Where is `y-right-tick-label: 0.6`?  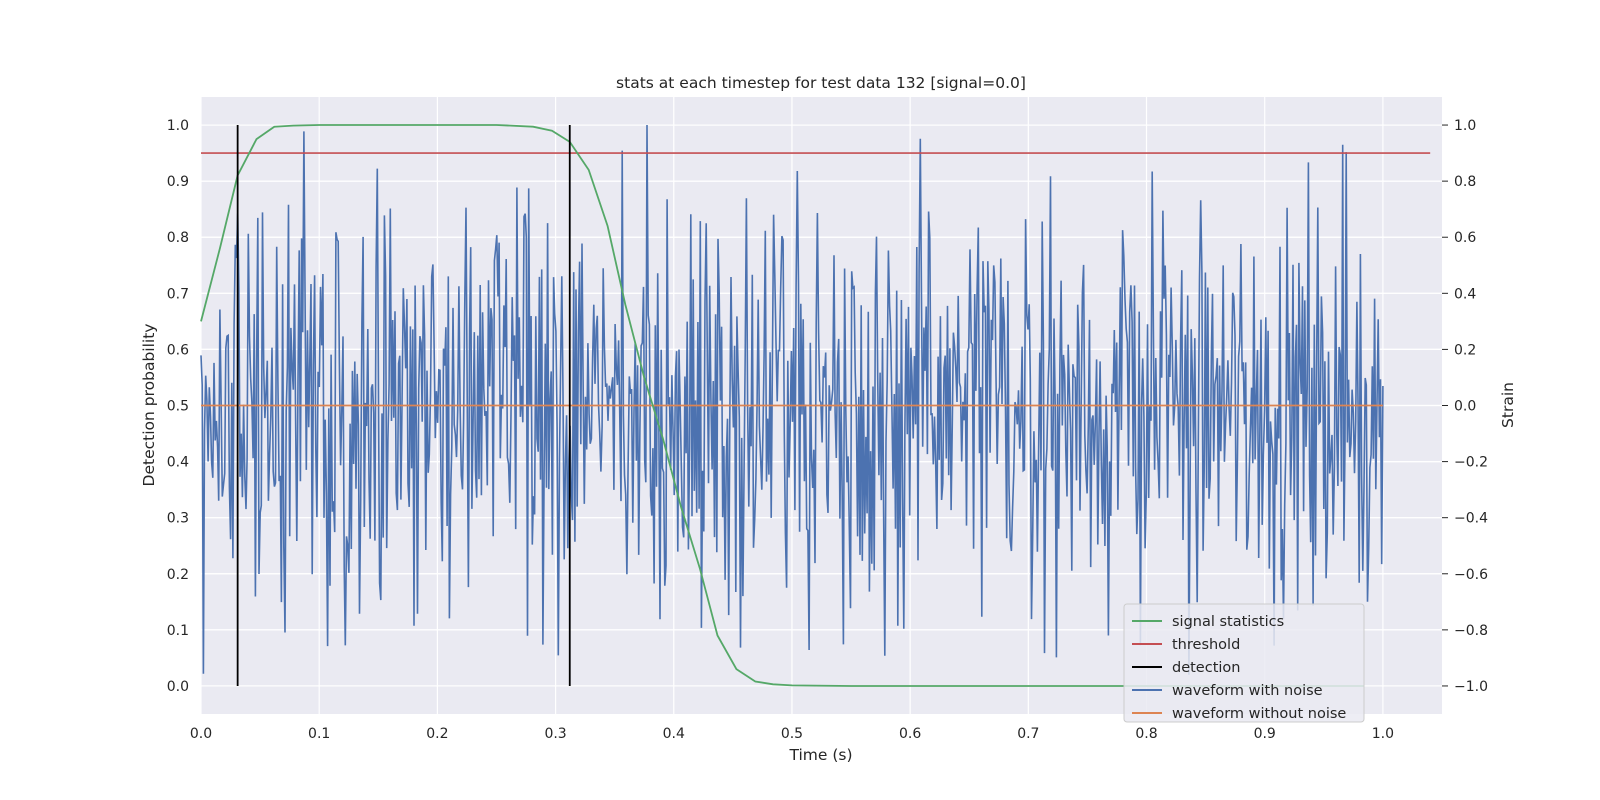 y-right-tick-label: 0.6 is located at coordinates (1465, 238).